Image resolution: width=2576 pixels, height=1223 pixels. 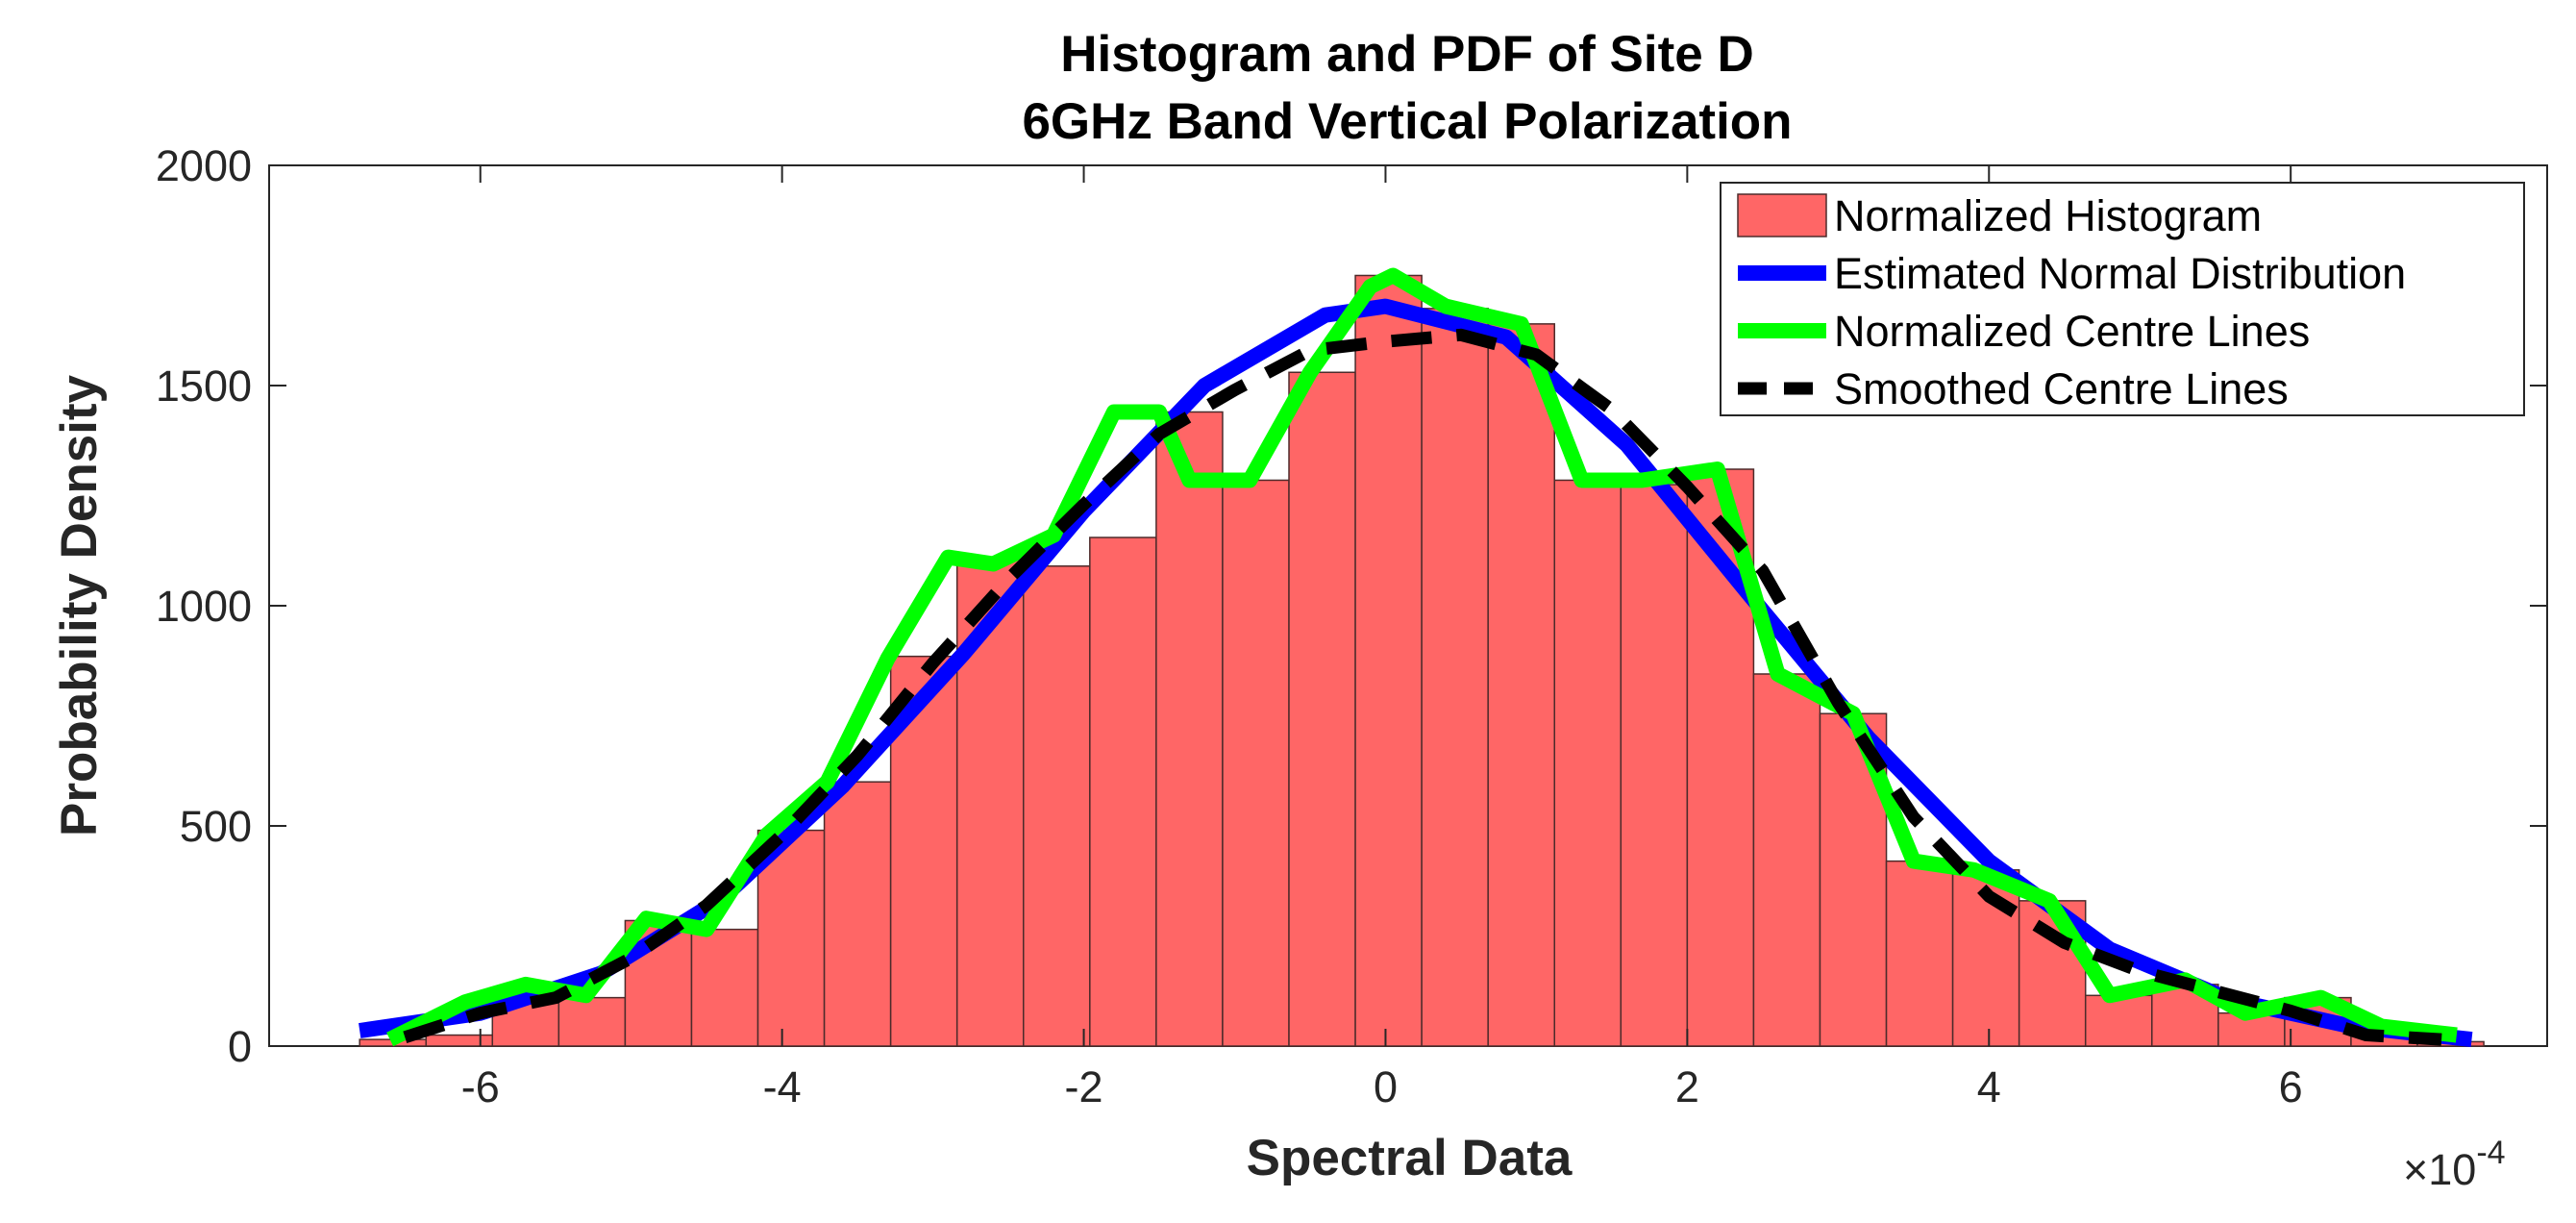 I want to click on x-tick-label: 4, so click(x=1989, y=1086).